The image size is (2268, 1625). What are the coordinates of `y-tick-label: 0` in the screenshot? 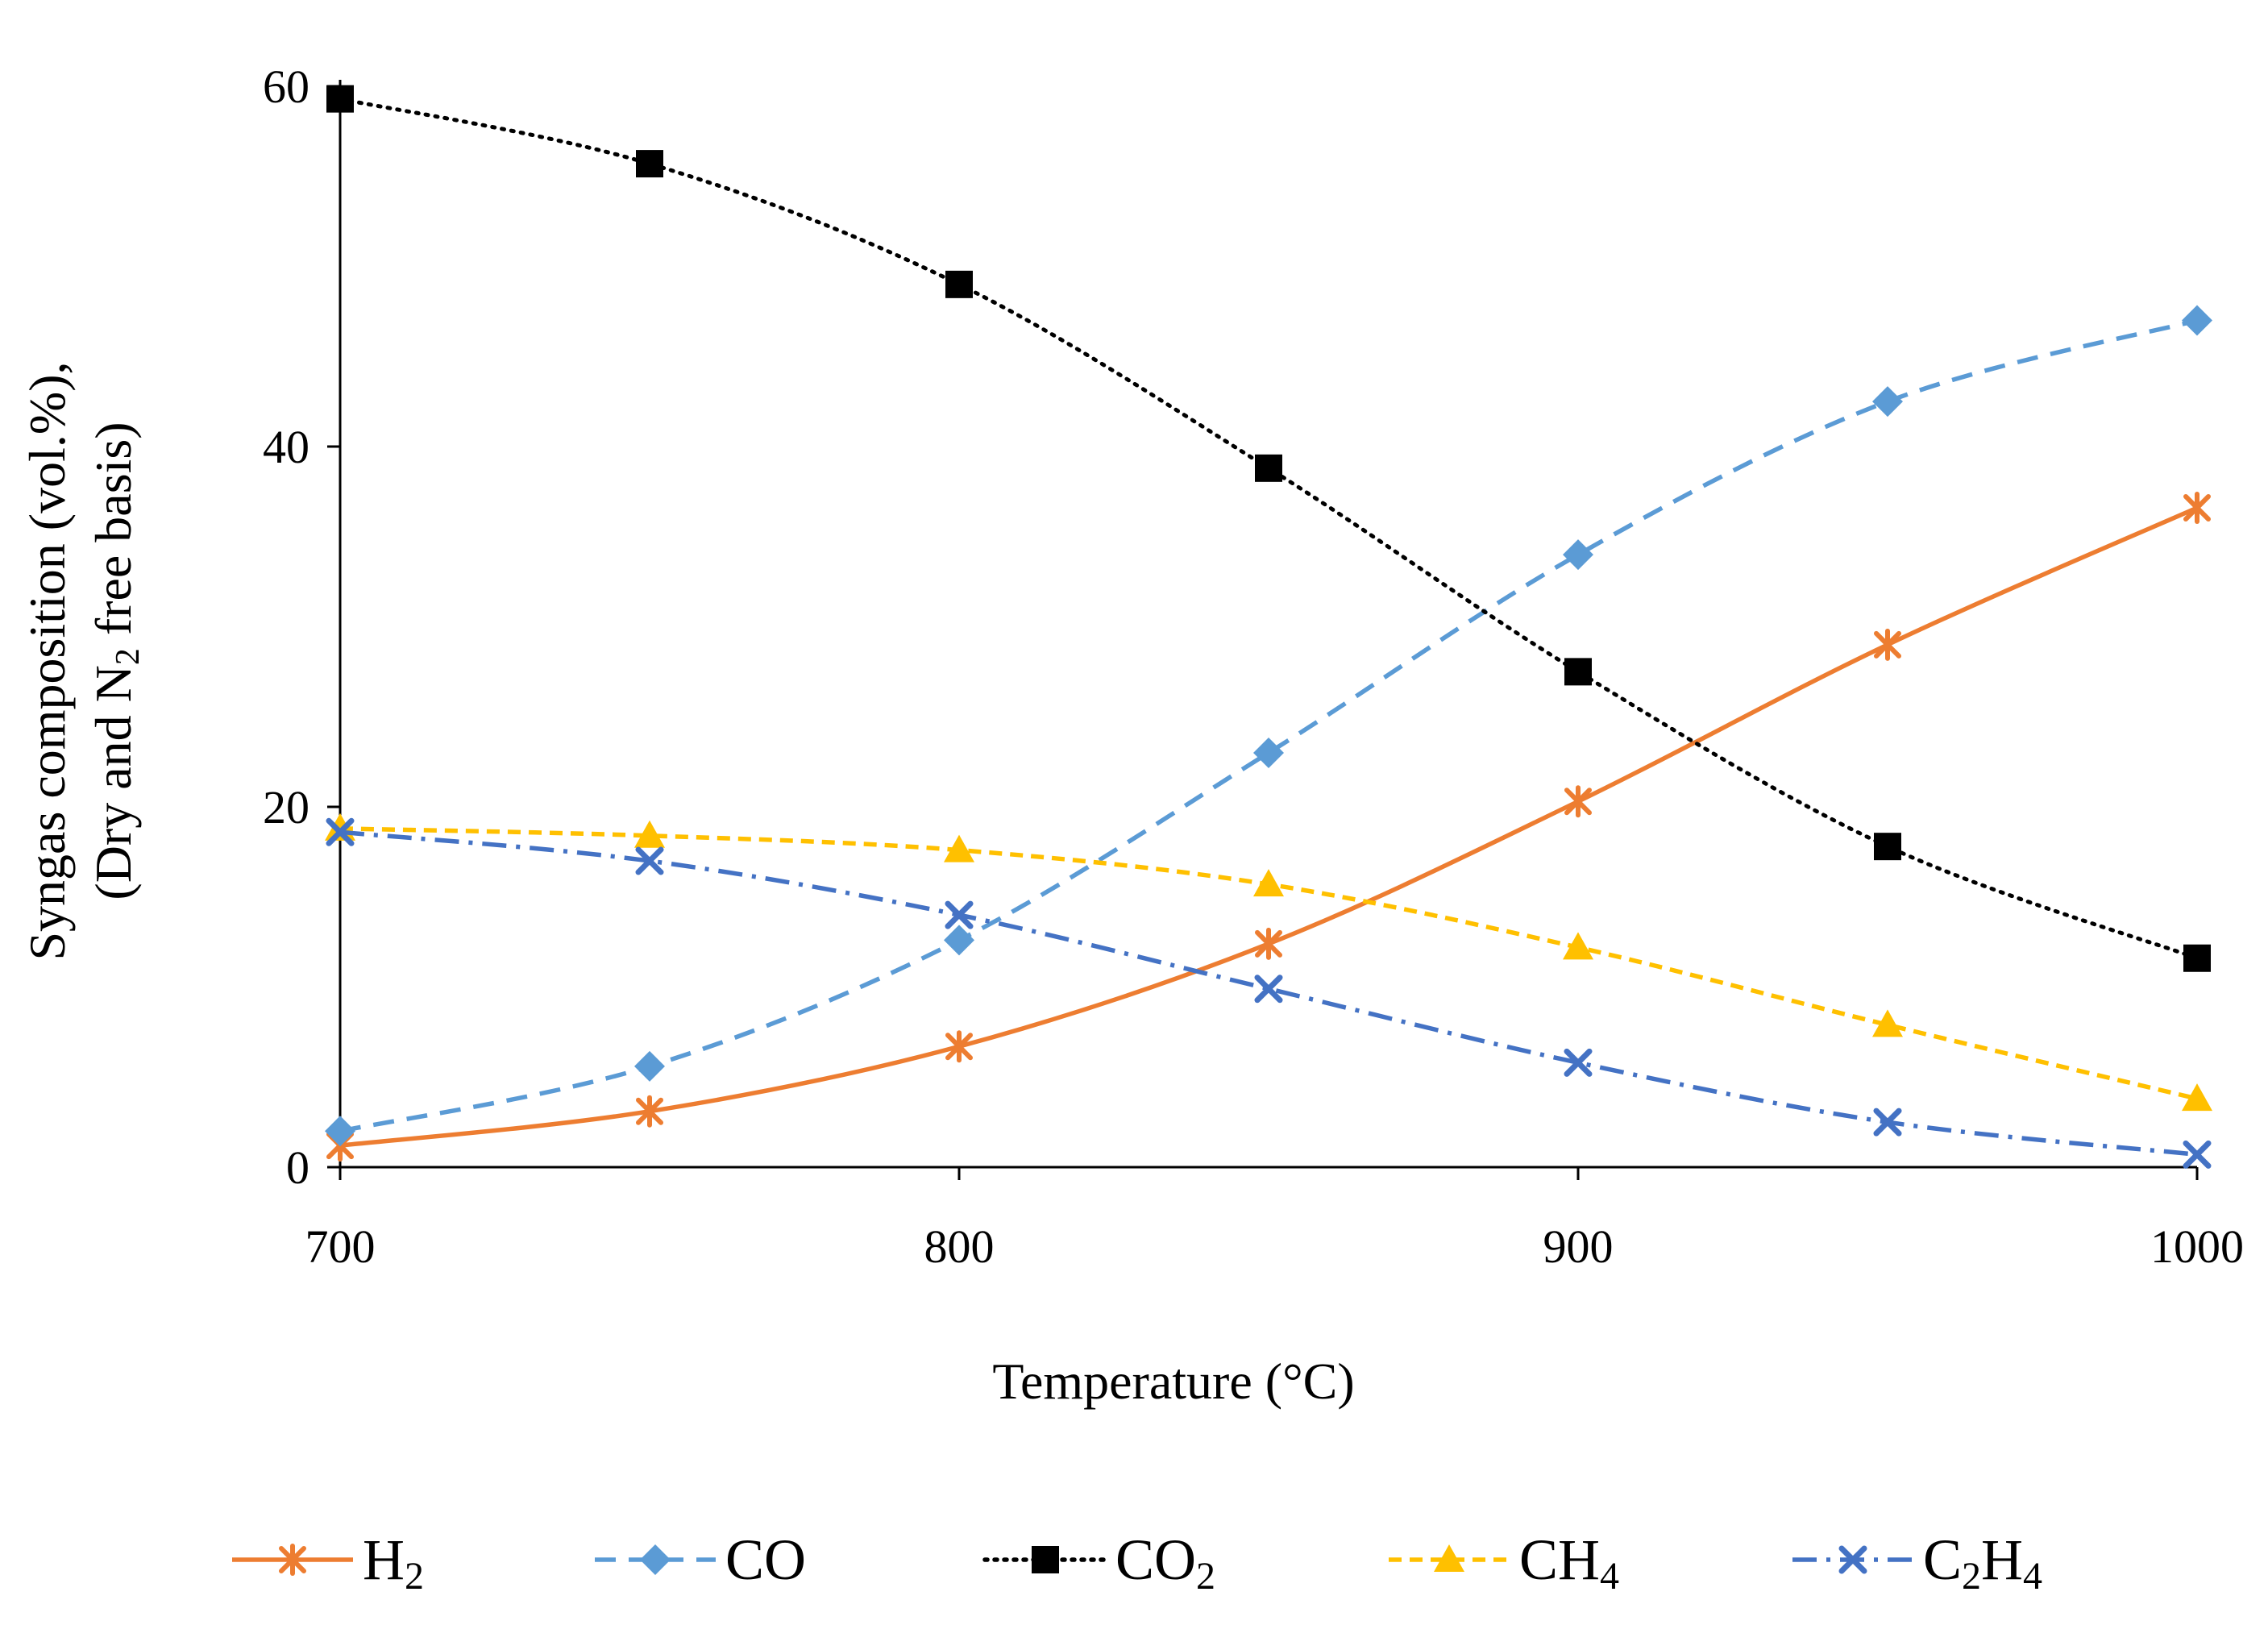 It's located at (297, 1167).